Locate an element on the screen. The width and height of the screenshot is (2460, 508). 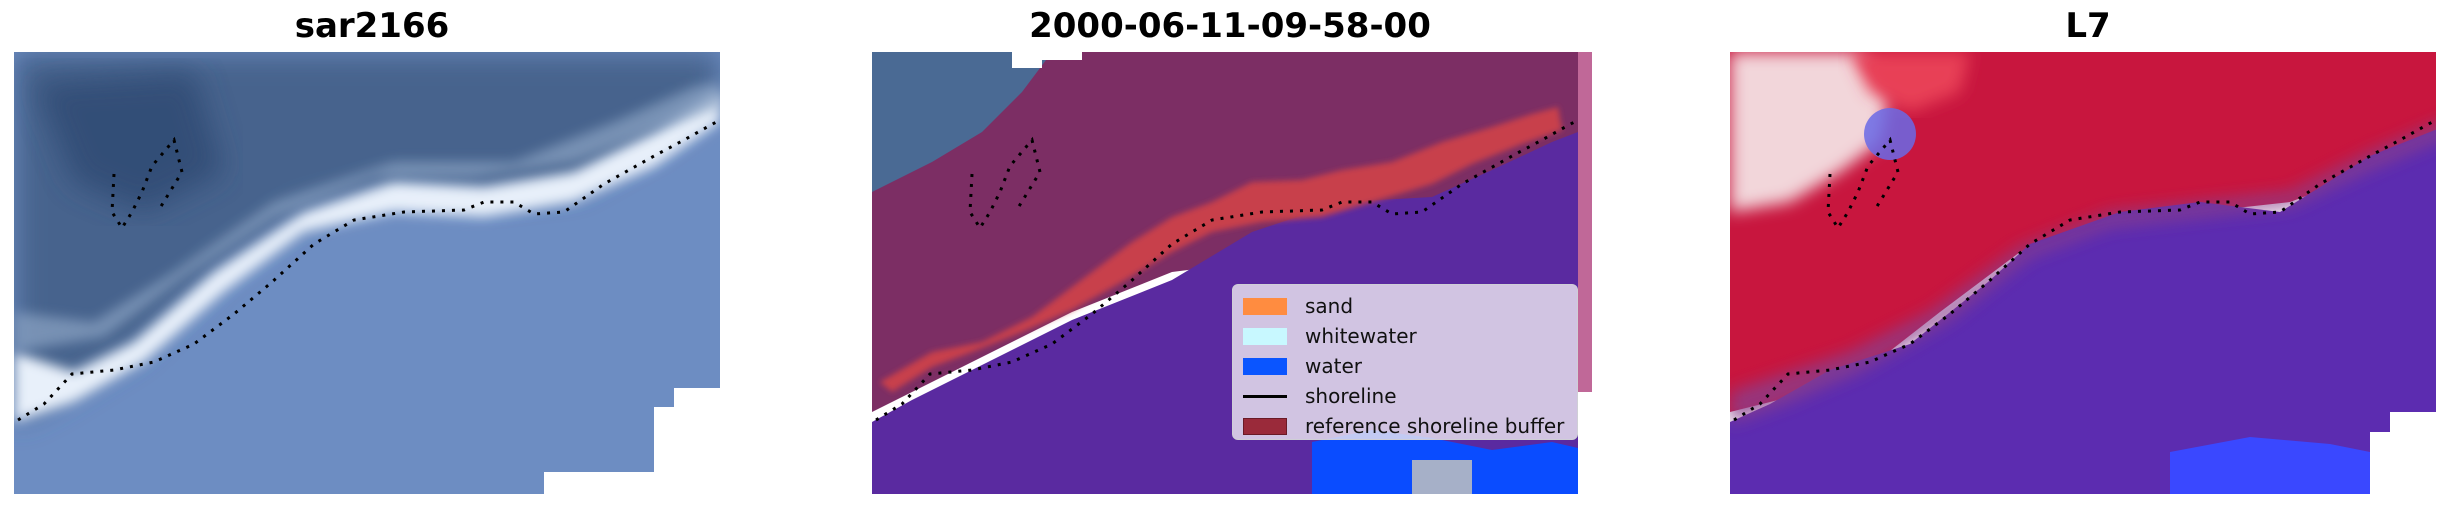
legend-label-reference-buffer: reference shoreline buffer is located at coordinates (1435, 426).